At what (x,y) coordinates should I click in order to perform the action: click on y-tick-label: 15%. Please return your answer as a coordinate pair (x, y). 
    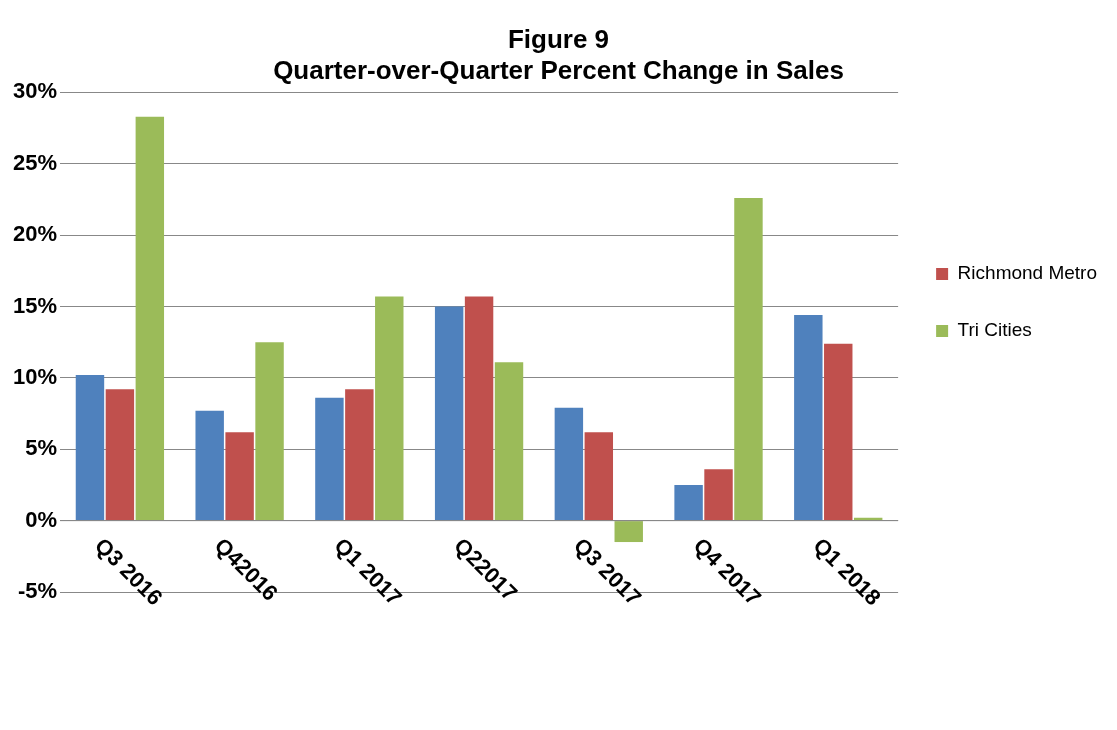
    Looking at the image, I should click on (35, 305).